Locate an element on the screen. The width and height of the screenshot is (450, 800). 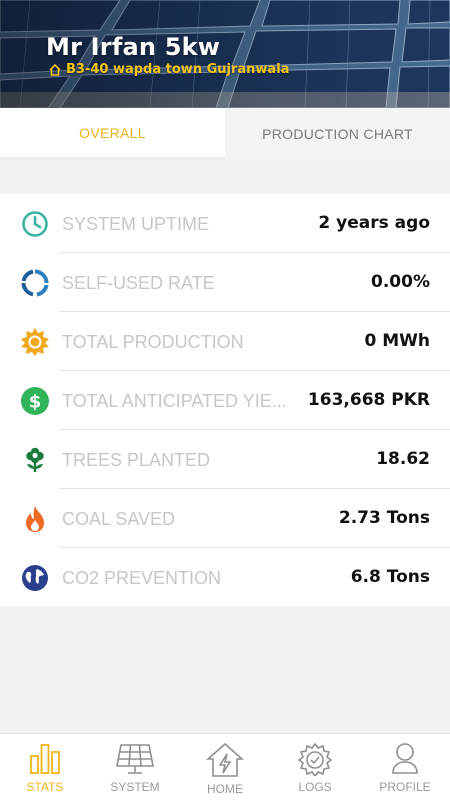
stat-label: TOTAL PRODUCTION is located at coordinates (153, 342).